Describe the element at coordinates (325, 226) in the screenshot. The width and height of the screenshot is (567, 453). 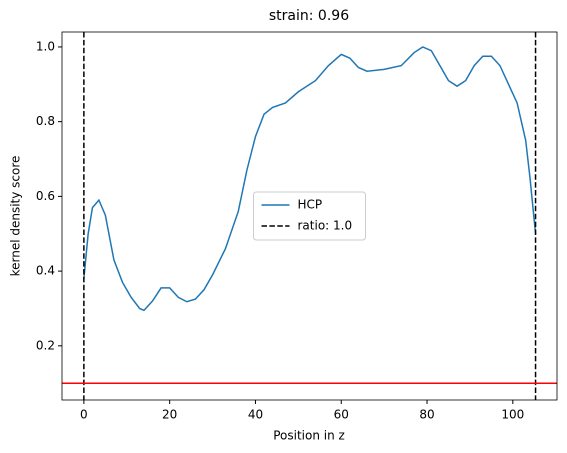
I see `legend-label: ratio: 1.0` at that location.